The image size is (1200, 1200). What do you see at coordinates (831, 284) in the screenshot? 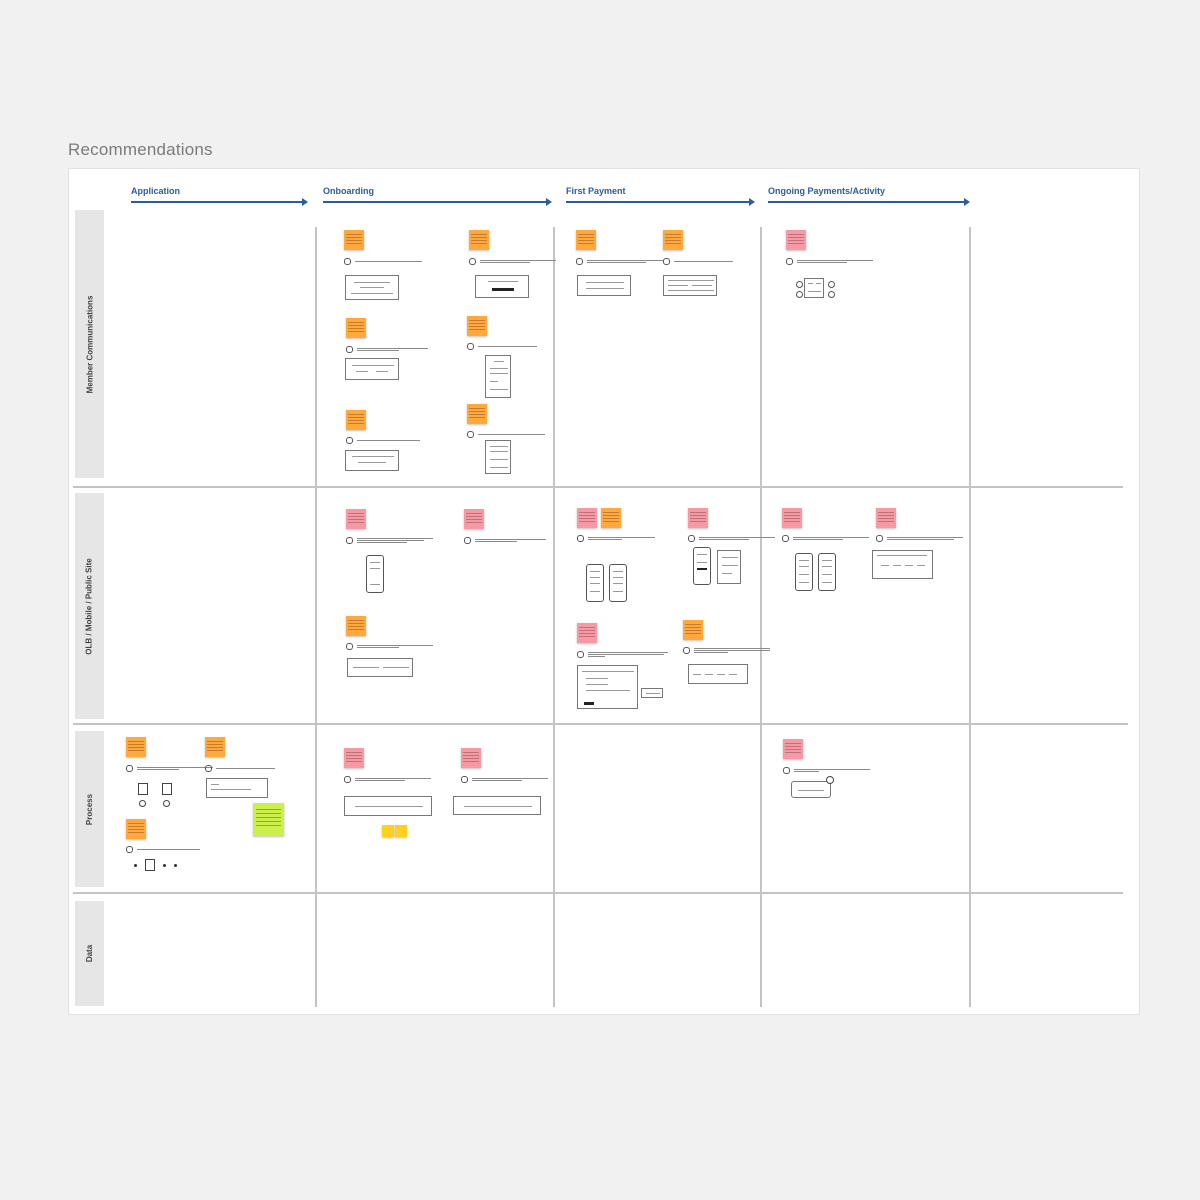
I see `circle-icon` at bounding box center [831, 284].